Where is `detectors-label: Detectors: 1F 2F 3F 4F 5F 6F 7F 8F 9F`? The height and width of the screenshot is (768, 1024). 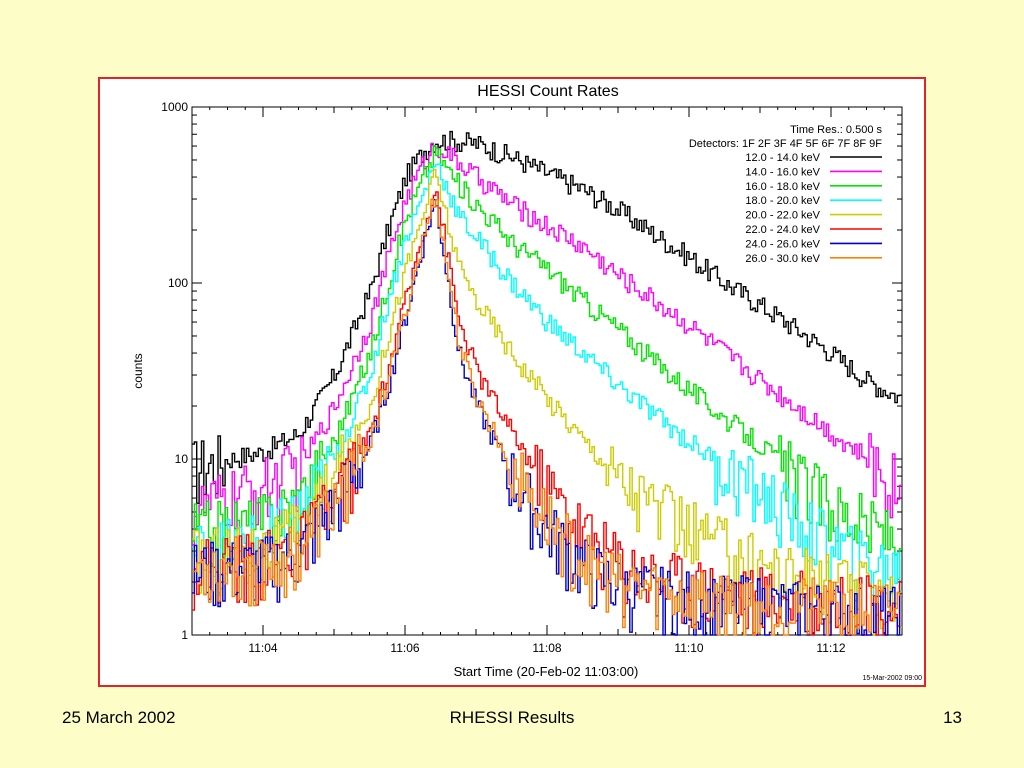 detectors-label: Detectors: 1F 2F 3F 4F 5F 6F 7F 8F 9F is located at coordinates (785, 144).